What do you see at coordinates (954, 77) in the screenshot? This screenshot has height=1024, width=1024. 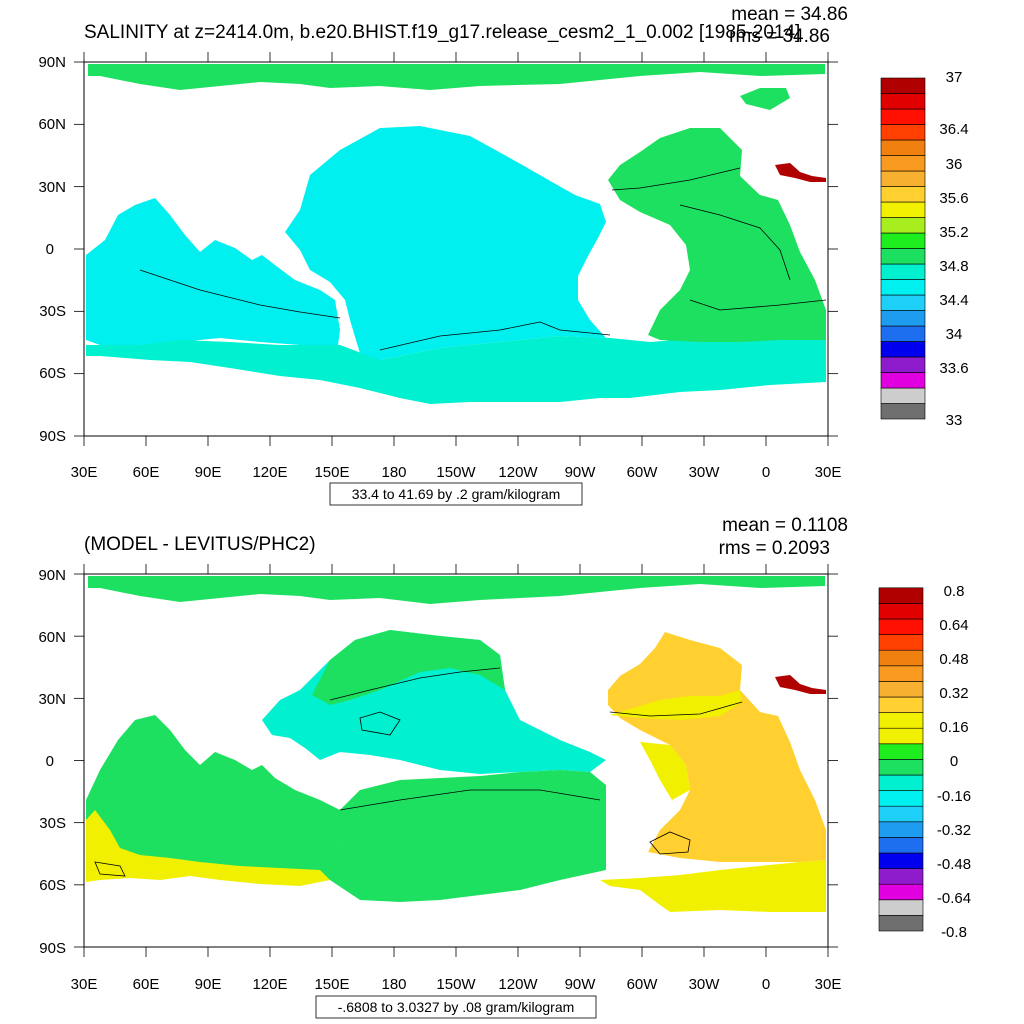 I see `colorbar-label: 37` at bounding box center [954, 77].